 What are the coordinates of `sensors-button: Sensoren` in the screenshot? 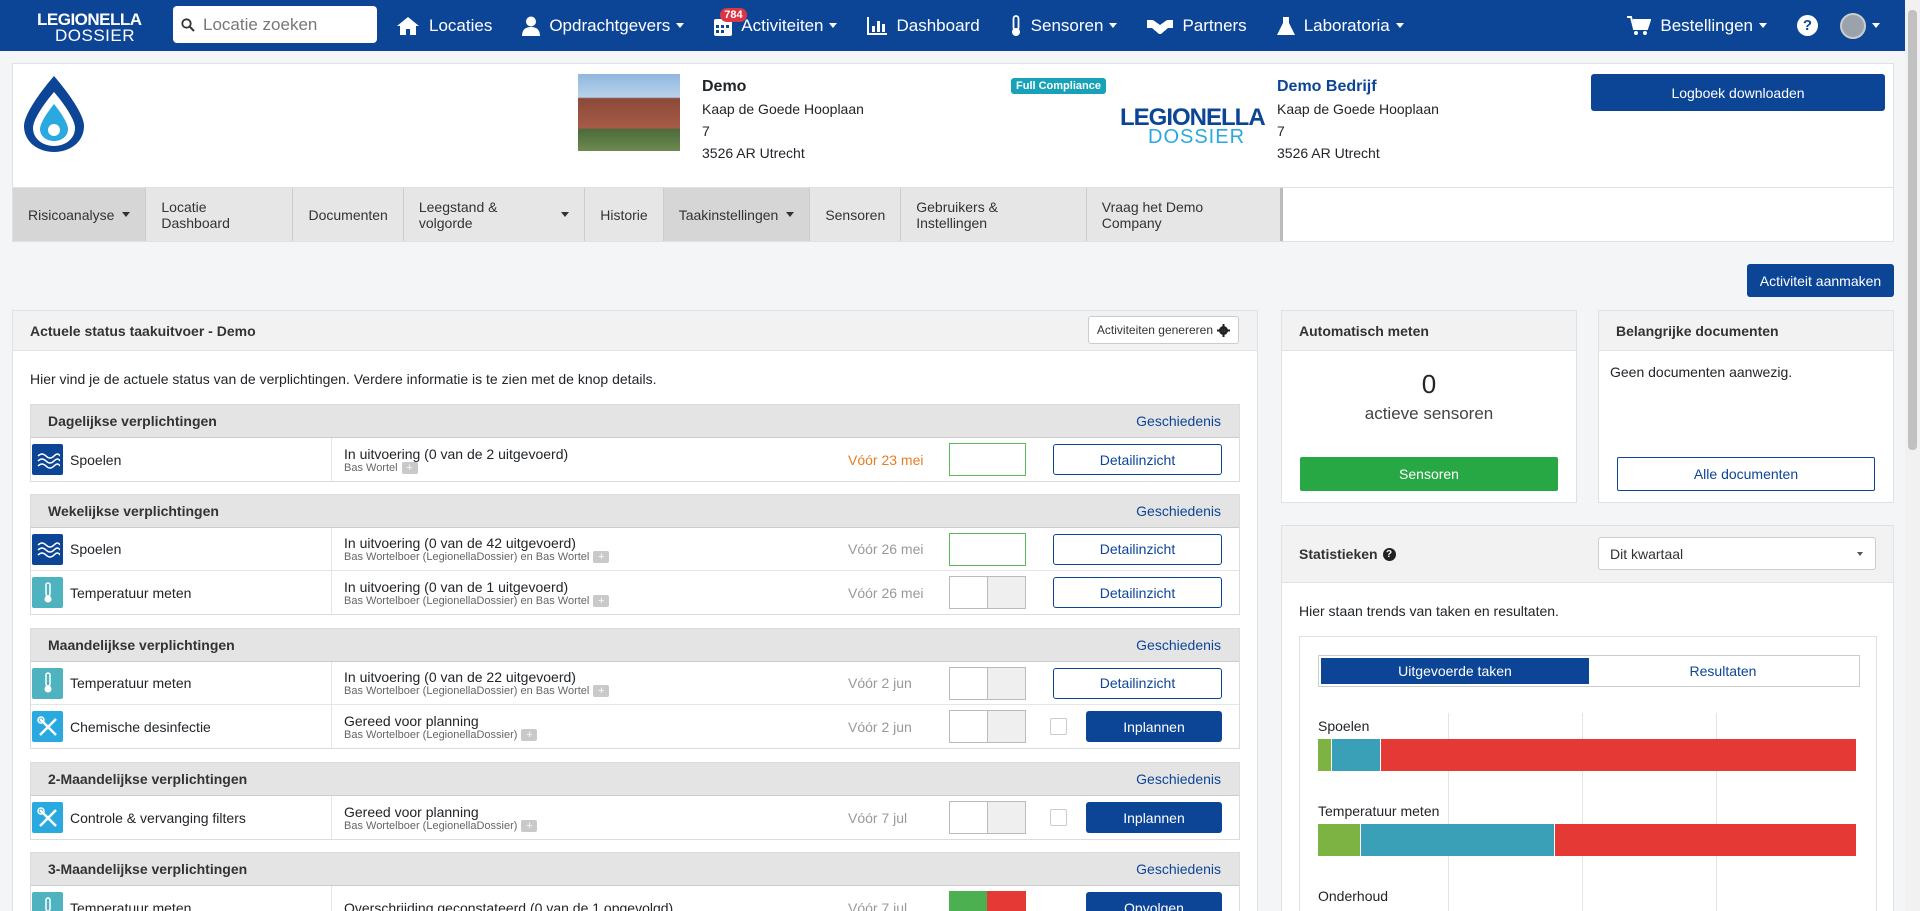 It's located at (1429, 474).